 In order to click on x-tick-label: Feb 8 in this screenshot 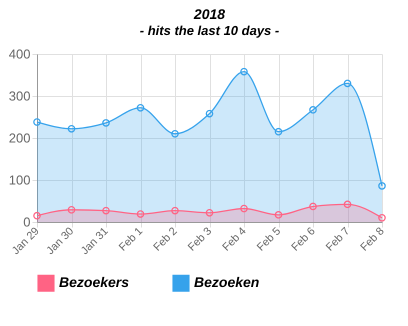, I will do `click(372, 239)`.